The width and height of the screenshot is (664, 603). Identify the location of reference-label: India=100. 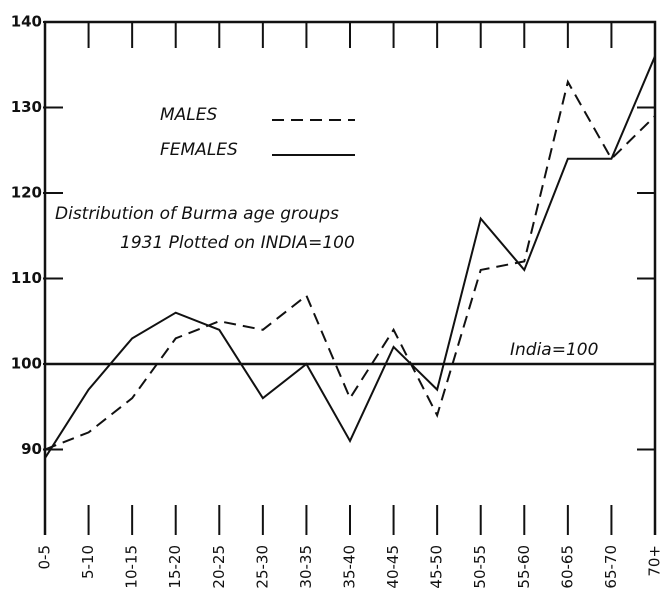
(554, 350).